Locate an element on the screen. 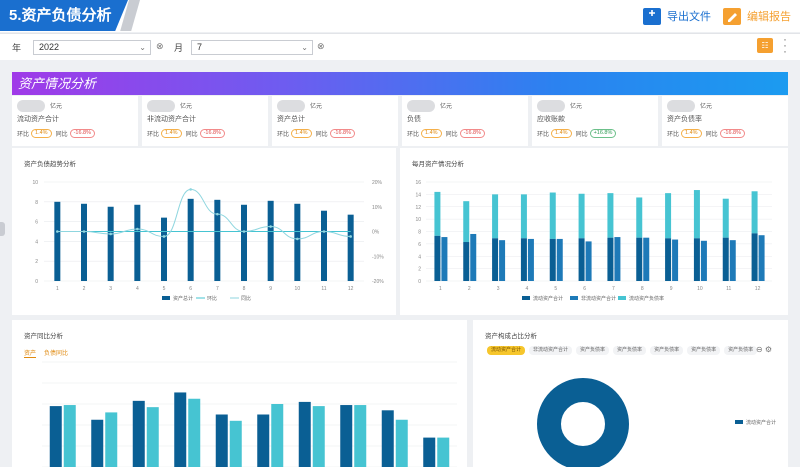  y-tick-label: 0 is located at coordinates (419, 282).